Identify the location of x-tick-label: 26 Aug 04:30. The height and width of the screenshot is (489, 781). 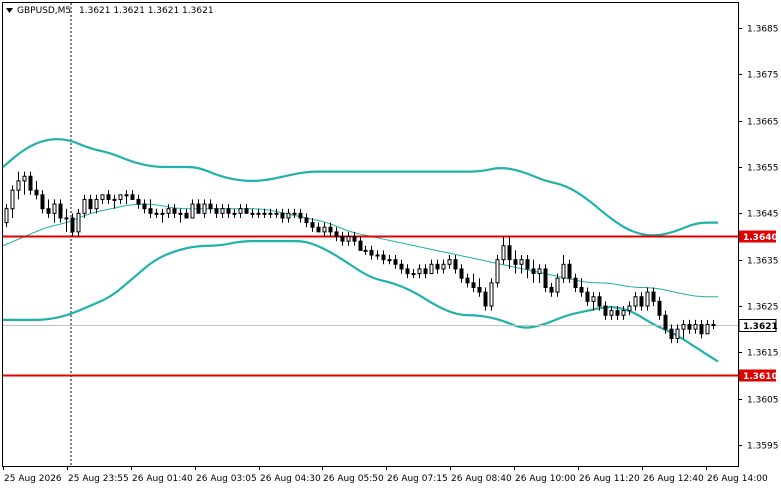
(290, 479).